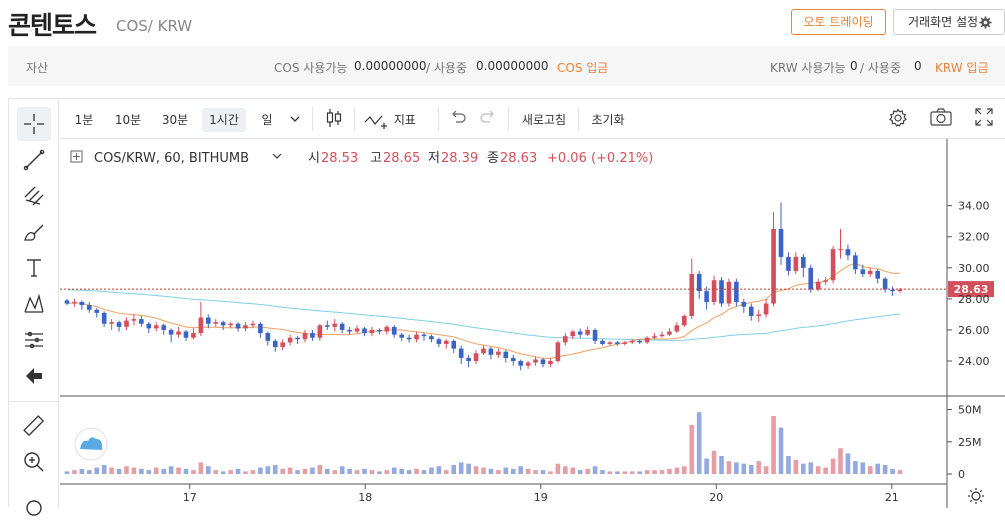  I want to click on interval-10m: 10분, so click(128, 120).